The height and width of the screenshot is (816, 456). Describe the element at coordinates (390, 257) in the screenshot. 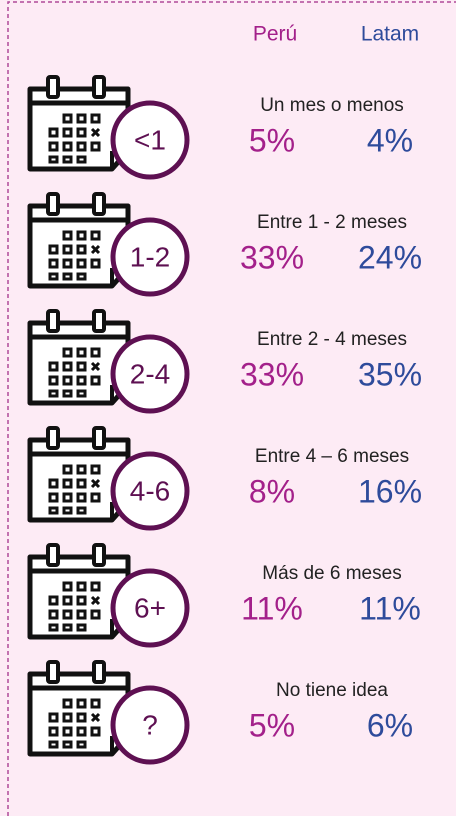

I see `latam-value: 24%` at that location.